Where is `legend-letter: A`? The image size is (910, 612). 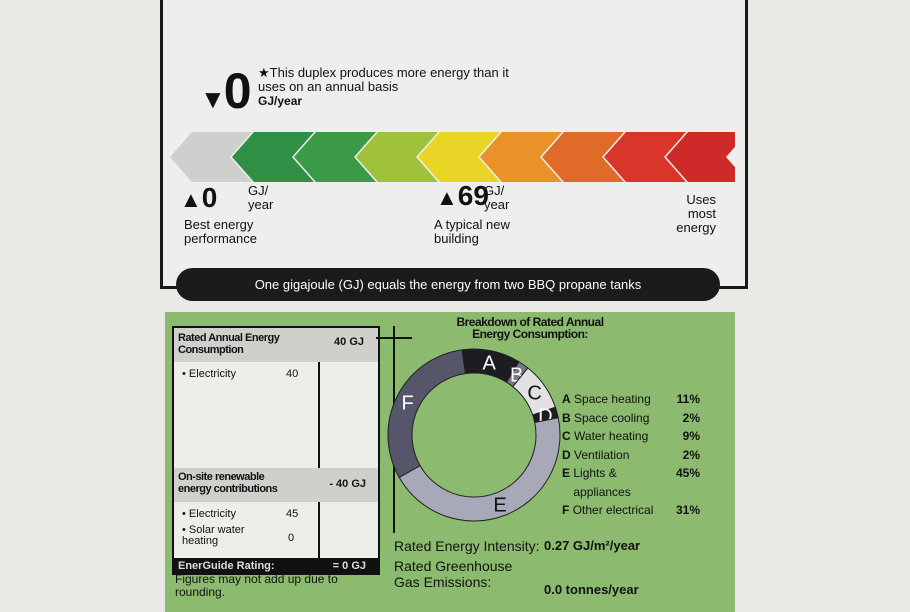 legend-letter: A is located at coordinates (566, 399).